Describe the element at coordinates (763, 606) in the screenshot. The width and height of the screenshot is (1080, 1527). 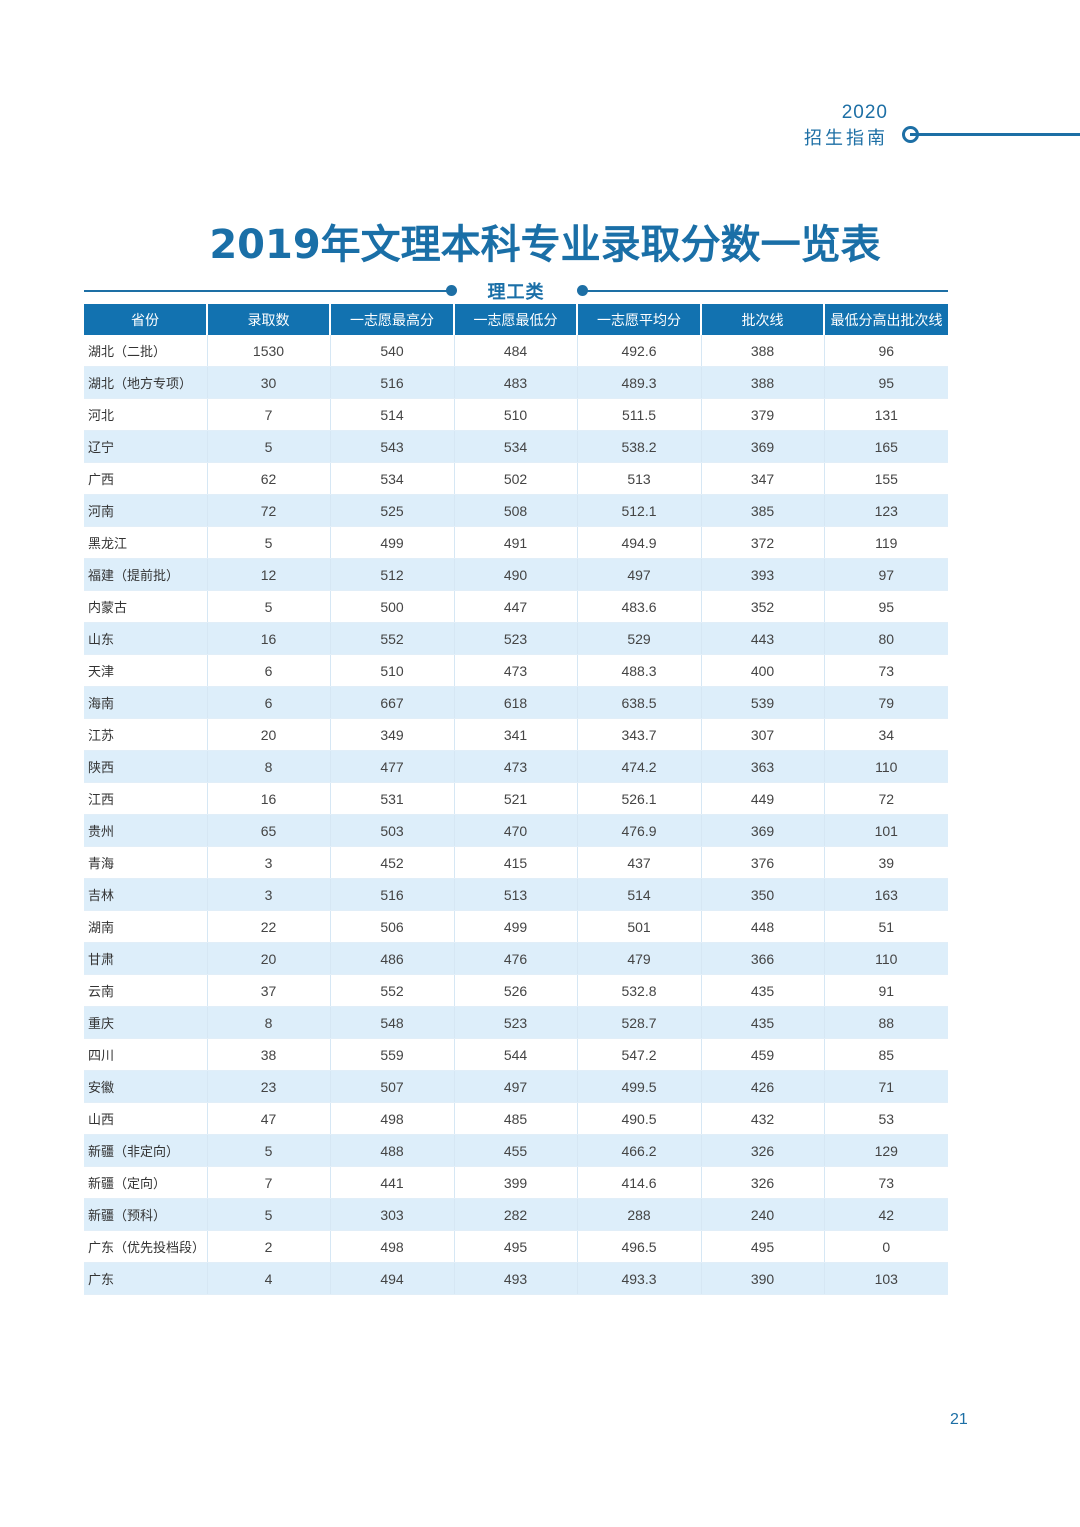
I see `cell-batch-line: 352` at that location.